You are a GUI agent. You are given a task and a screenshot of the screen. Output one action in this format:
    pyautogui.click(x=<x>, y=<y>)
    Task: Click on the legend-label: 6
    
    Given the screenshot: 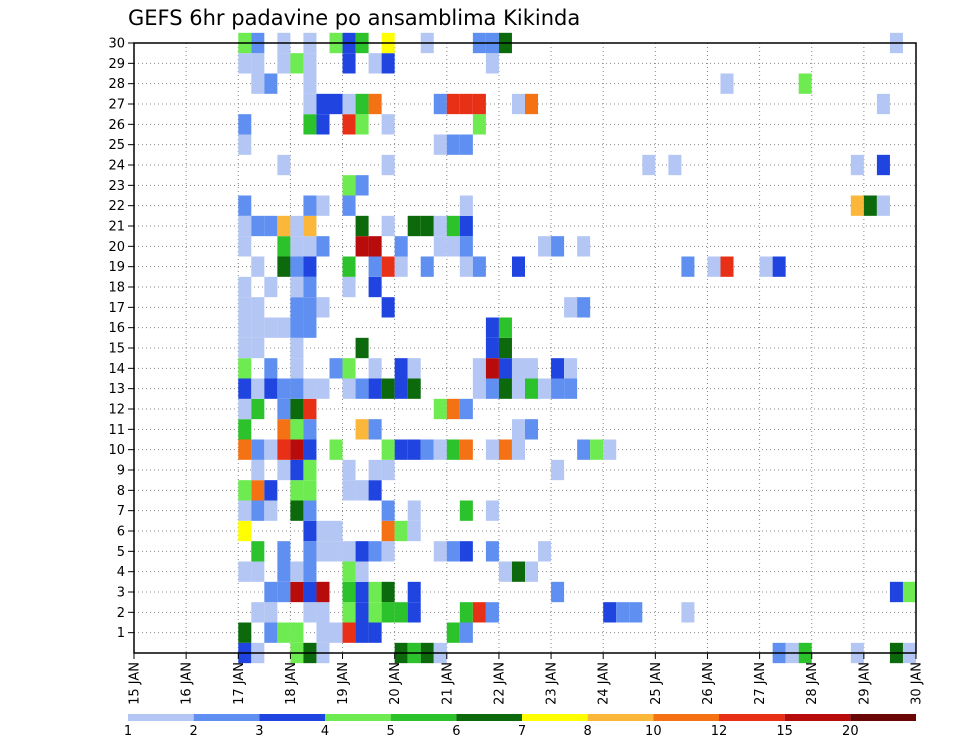 What is the action you would take?
    pyautogui.click(x=456, y=731)
    